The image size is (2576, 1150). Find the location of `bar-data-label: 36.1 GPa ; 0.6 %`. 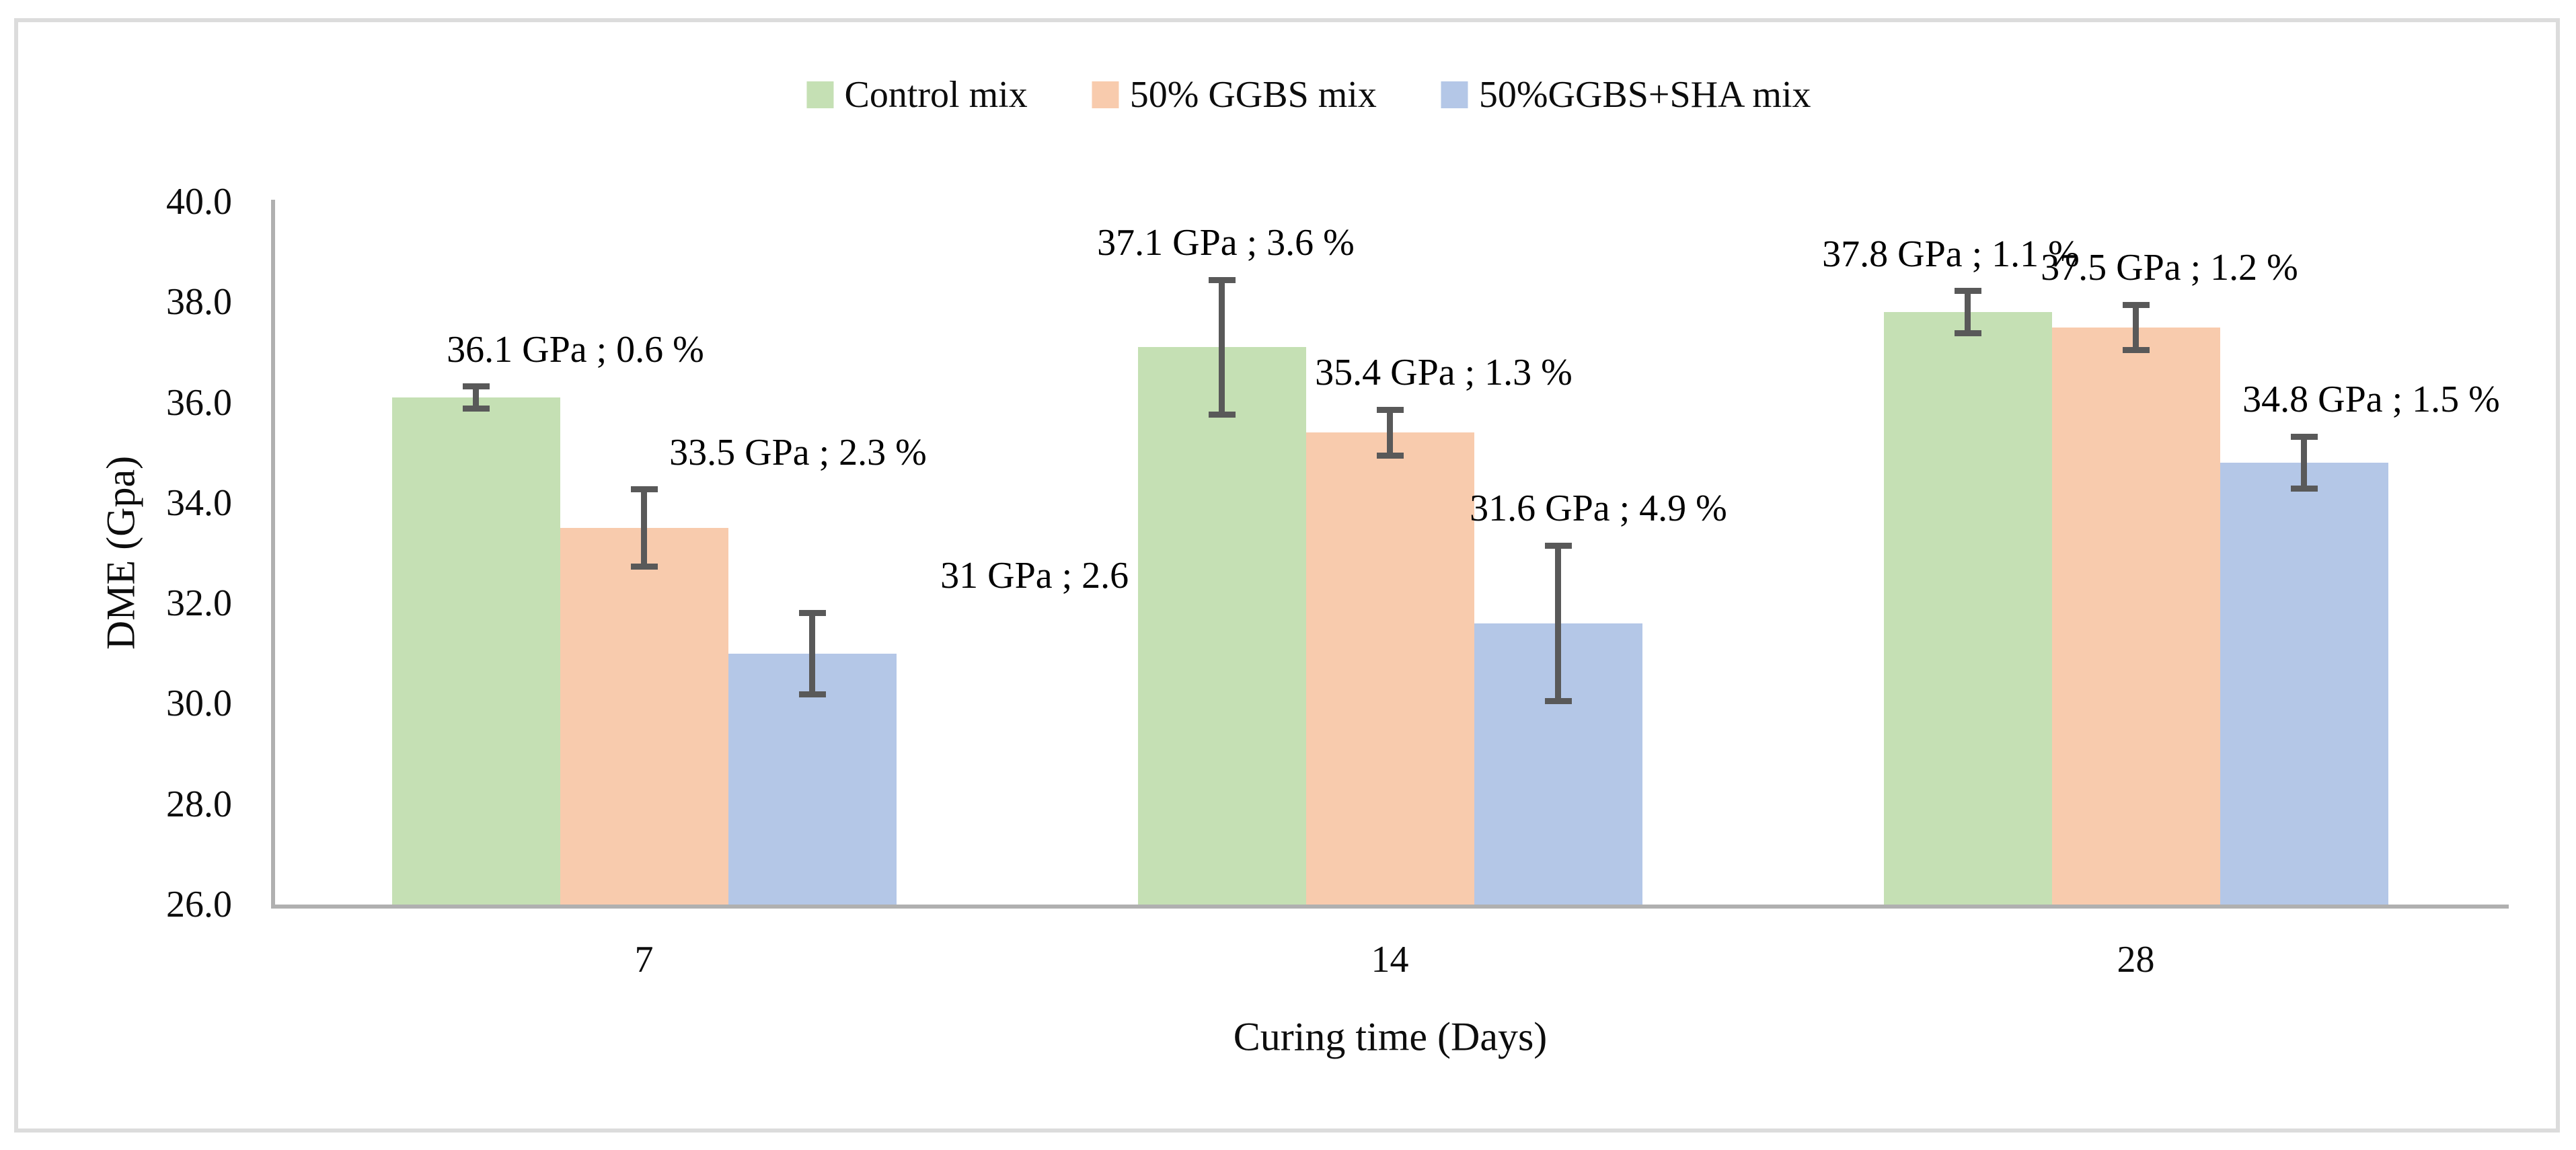

bar-data-label: 36.1 GPa ; 0.6 % is located at coordinates (575, 349).